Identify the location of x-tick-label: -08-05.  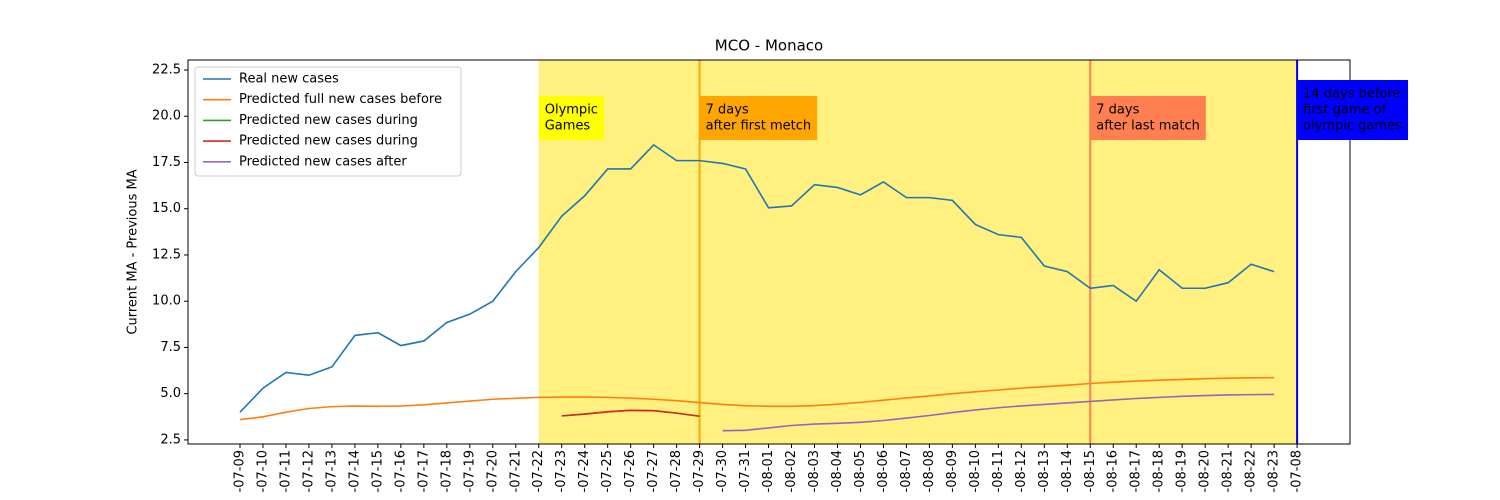
(860, 471).